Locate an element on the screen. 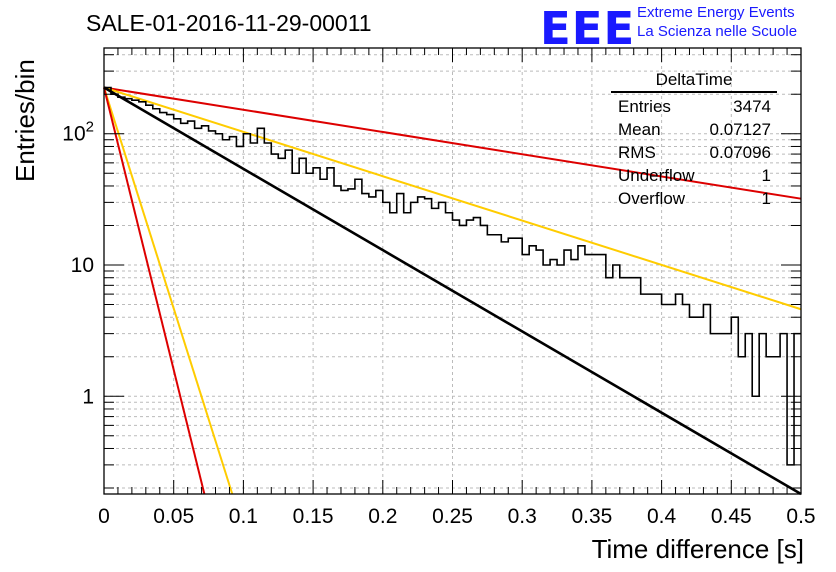 Image resolution: width=836 pixels, height=572 pixels. y-axis-label: Entries/bin is located at coordinates (25, 120).